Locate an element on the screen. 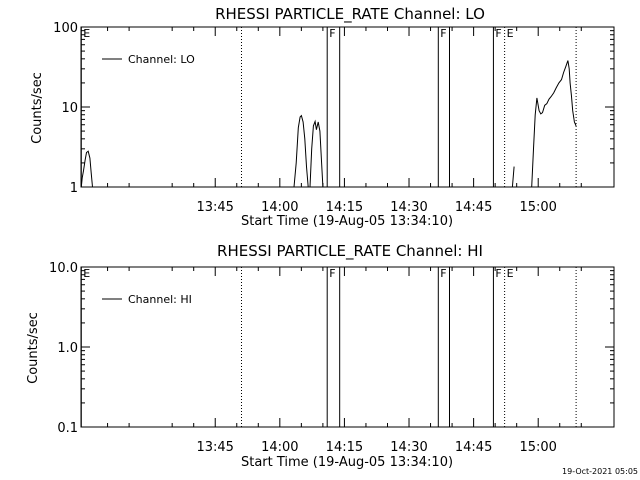 This screenshot has height=480, width=640. footer-timestamp: 19-Oct-2021 05:05 is located at coordinates (600, 471).